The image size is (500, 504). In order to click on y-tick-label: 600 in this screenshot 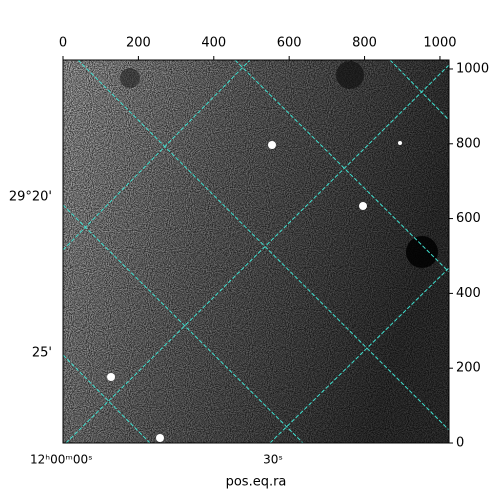, I will do `click(468, 218)`.